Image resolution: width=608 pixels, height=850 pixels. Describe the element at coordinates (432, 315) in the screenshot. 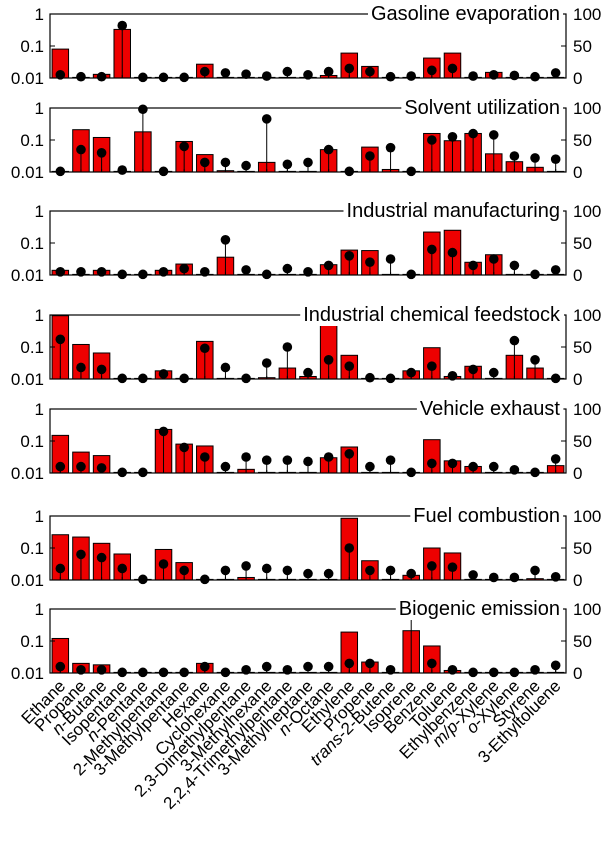

I see `panel-title: Industrial chemical feedstock` at that location.